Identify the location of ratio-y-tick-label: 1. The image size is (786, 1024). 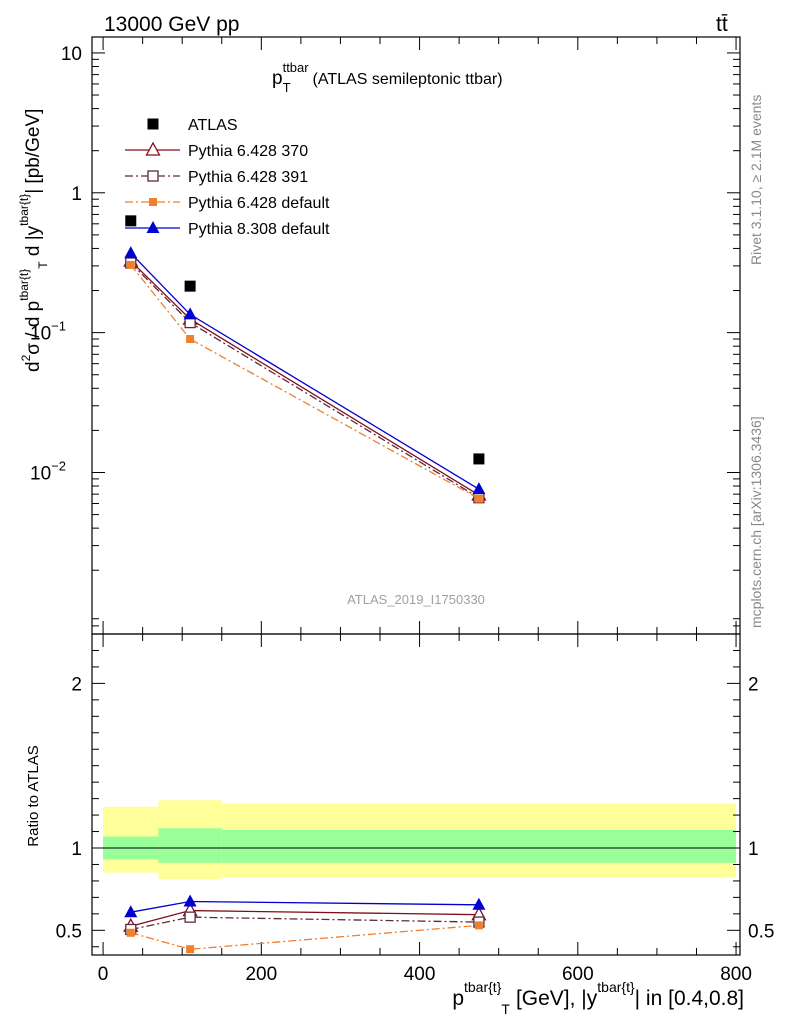
(76, 849).